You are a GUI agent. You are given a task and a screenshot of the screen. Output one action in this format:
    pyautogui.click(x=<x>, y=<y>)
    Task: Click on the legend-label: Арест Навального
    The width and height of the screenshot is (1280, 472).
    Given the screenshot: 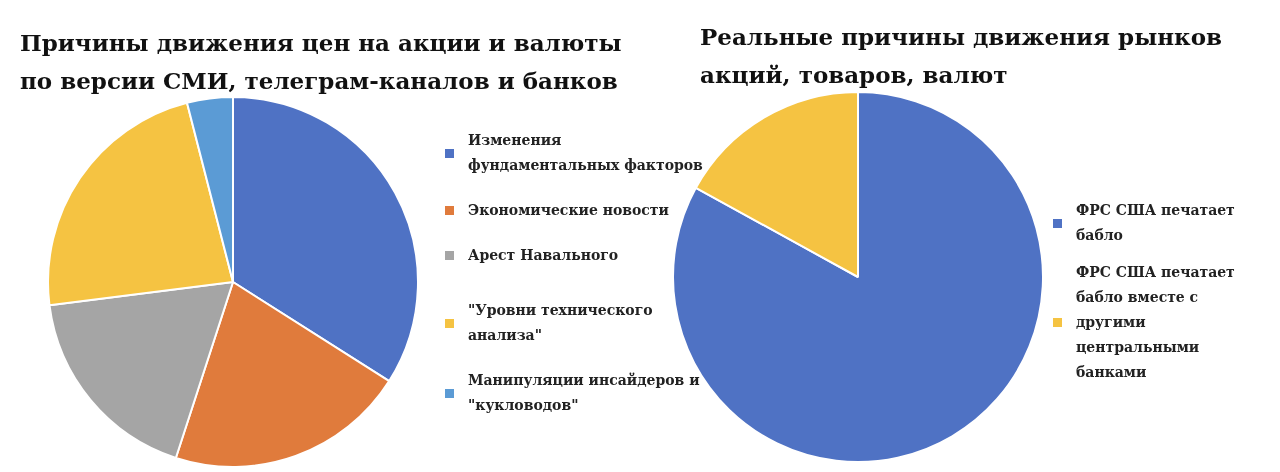 What is the action you would take?
    pyautogui.click(x=543, y=255)
    